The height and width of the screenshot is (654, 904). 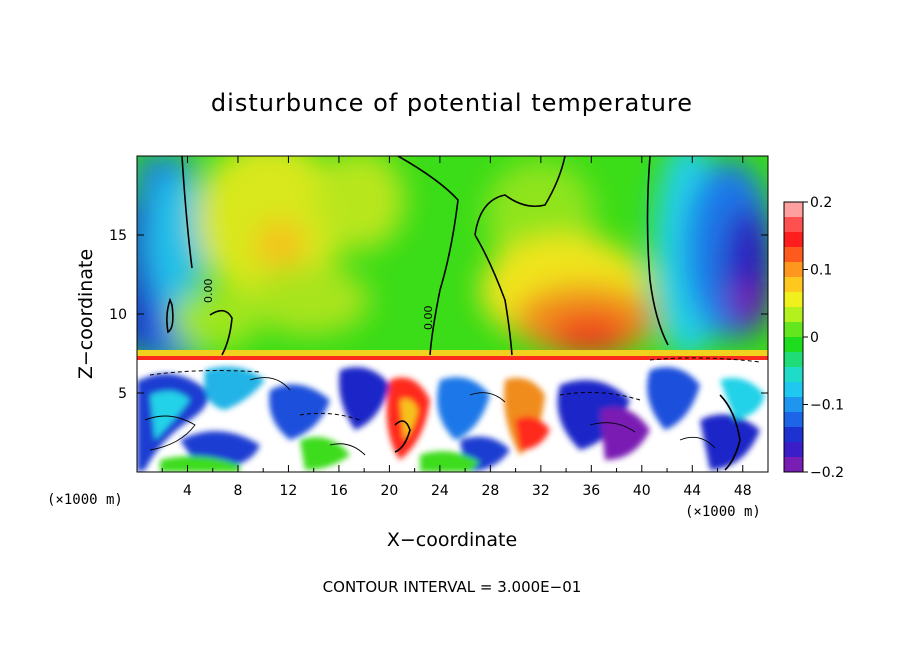 I want to click on contour-labels: 0.00 0.00, so click(x=318, y=305).